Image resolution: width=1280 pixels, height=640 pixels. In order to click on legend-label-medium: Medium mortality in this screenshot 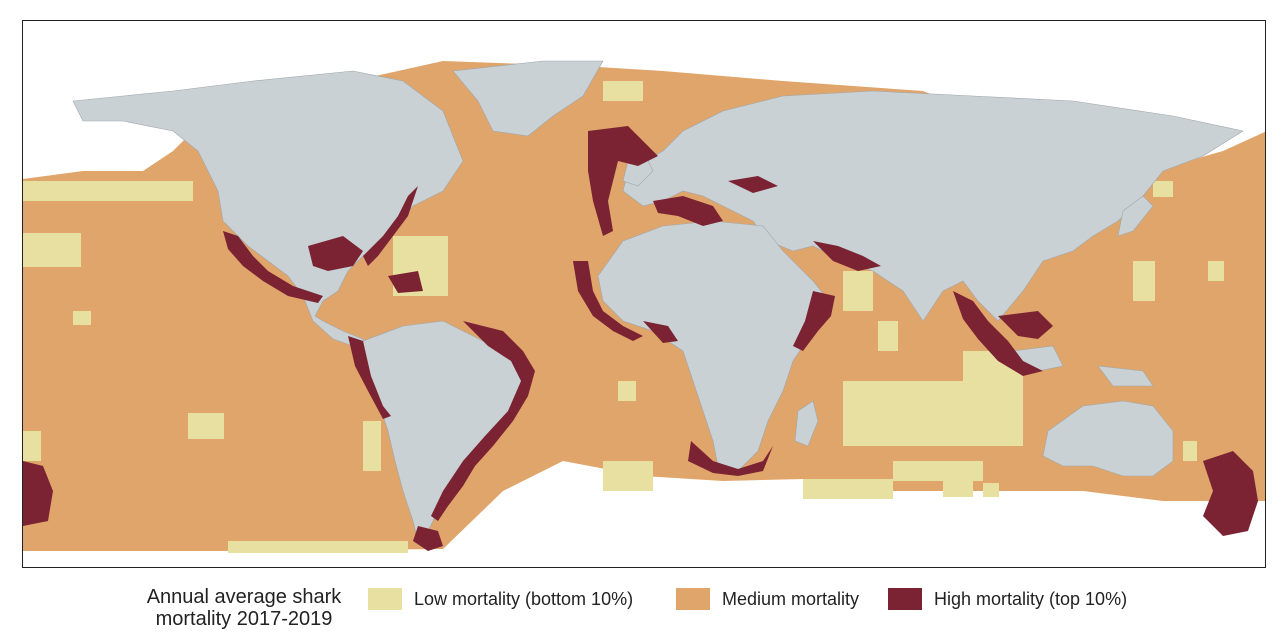, I will do `click(791, 598)`.